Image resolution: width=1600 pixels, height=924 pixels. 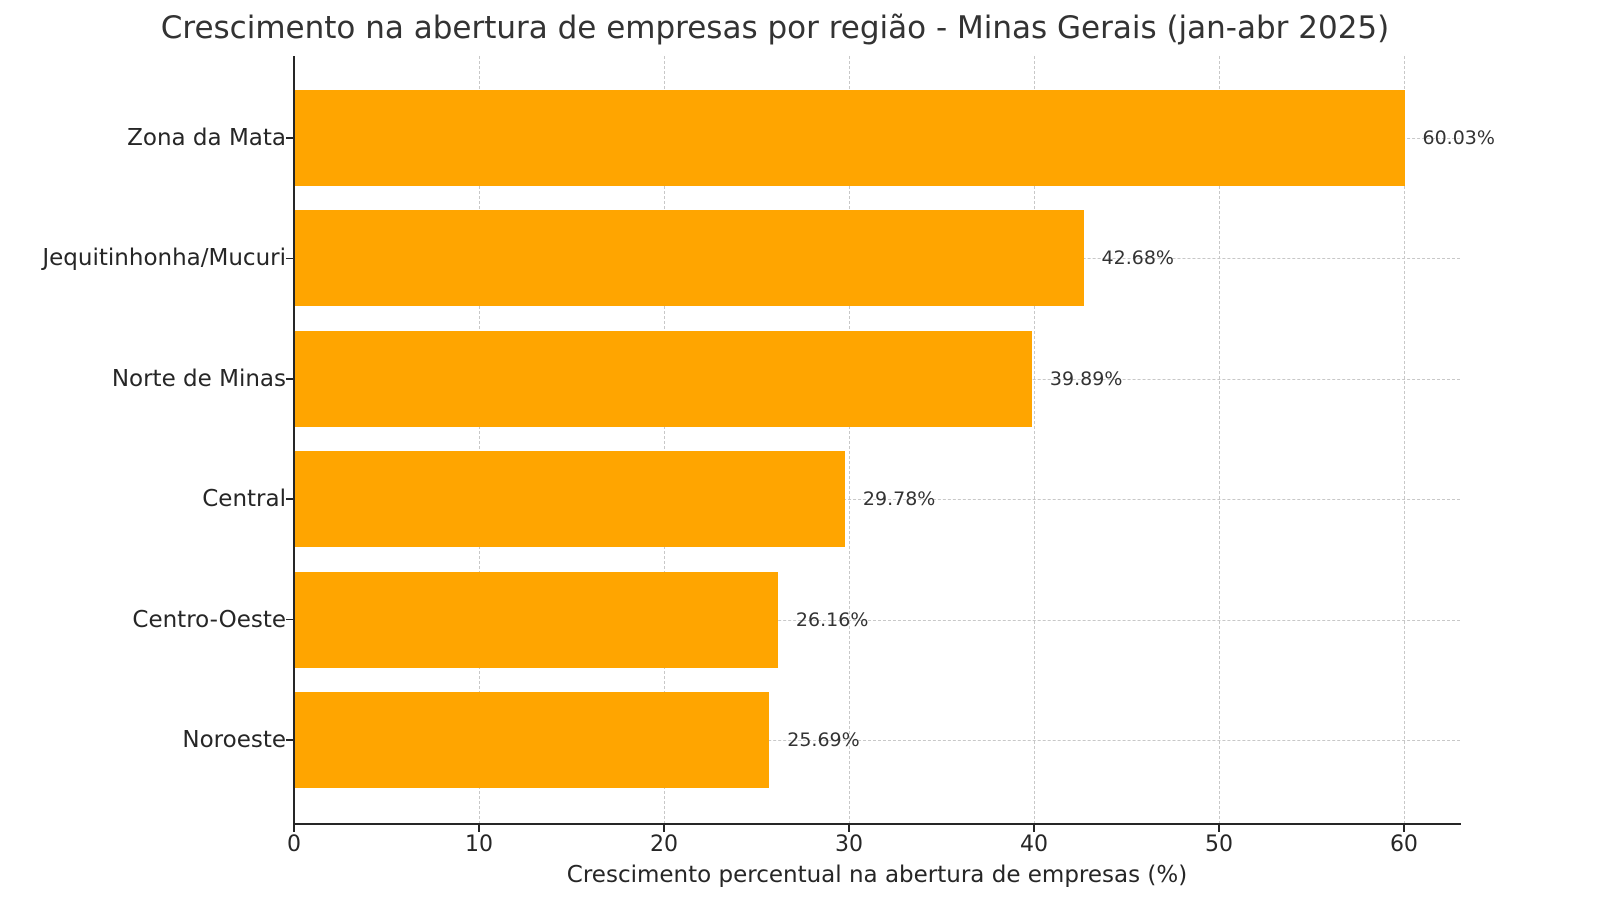 I want to click on bar-zona-da-mata, so click(x=849, y=138).